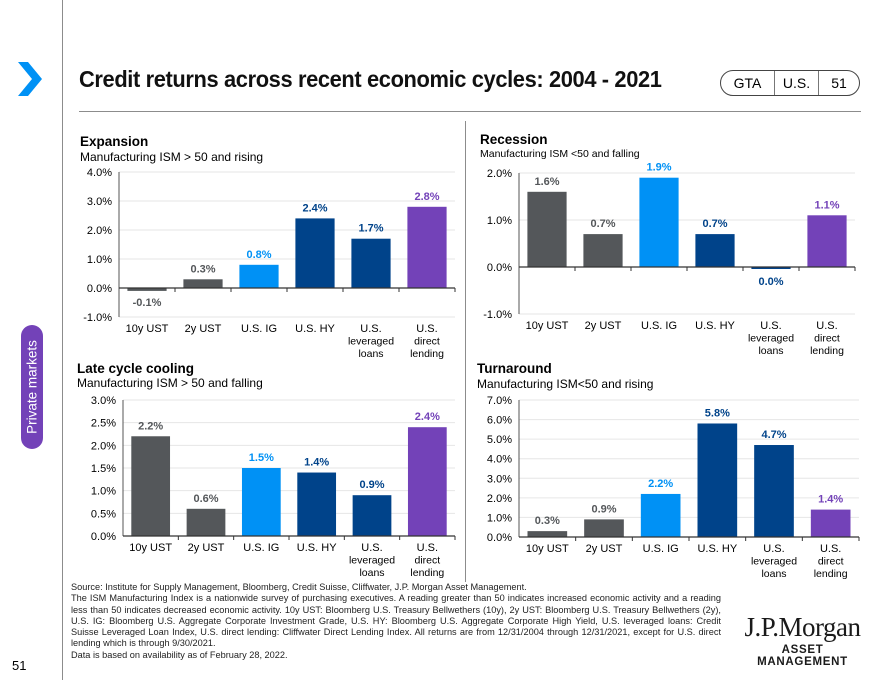 This screenshot has height=680, width=880. Describe the element at coordinates (658, 168) in the screenshot. I see `data-label: 1.9%` at that location.